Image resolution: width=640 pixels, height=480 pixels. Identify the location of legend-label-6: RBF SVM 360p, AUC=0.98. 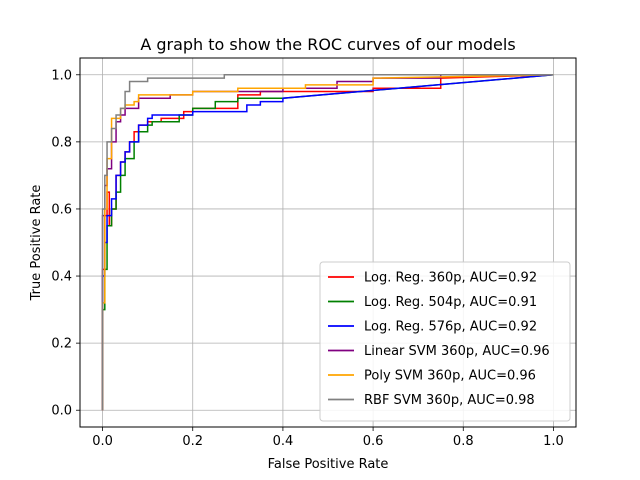
(449, 400).